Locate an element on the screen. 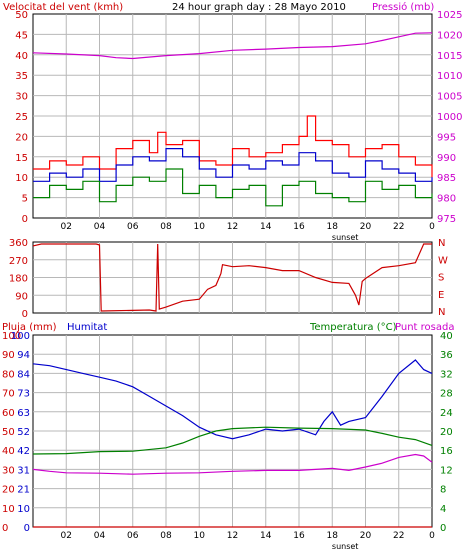 The image size is (465, 559). humidity-tick-label: 31 is located at coordinates (23, 470).